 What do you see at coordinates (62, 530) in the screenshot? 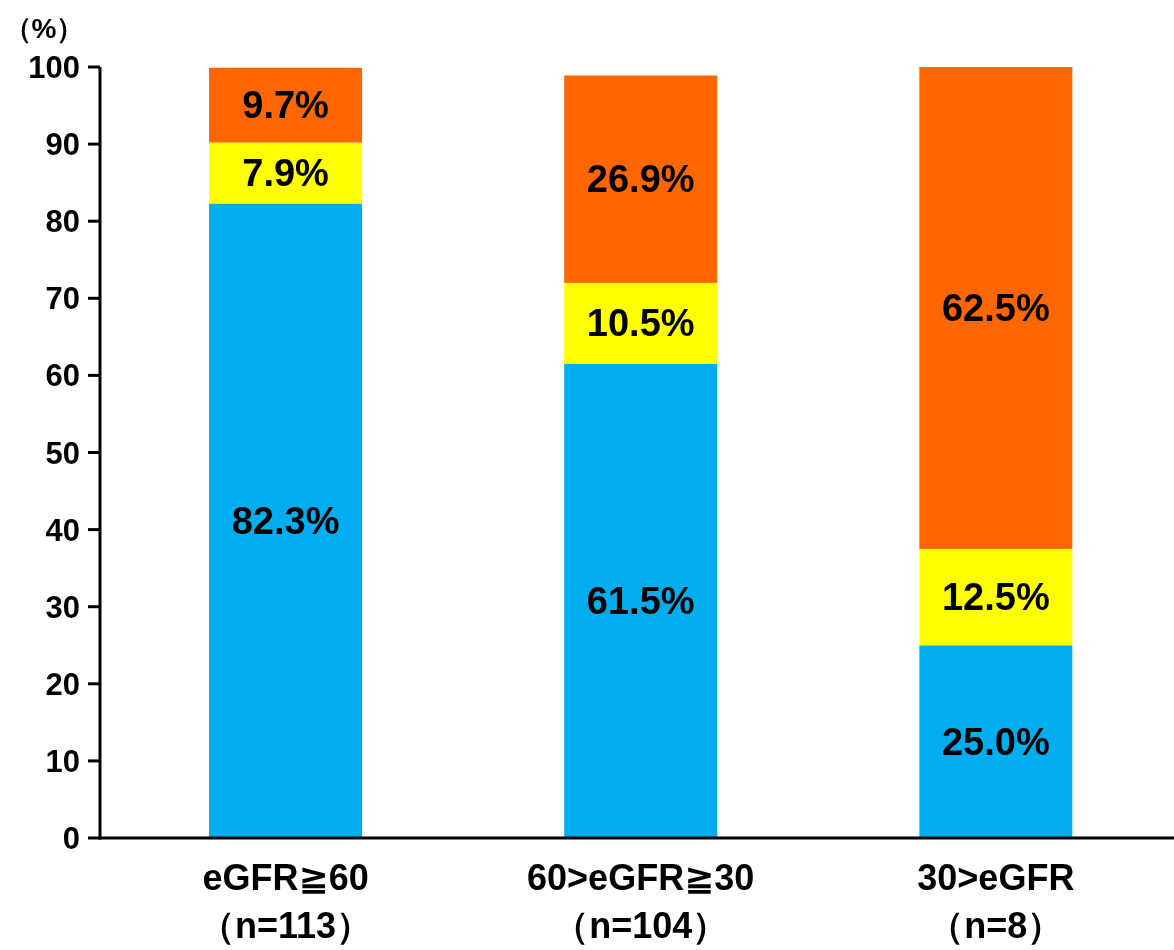
I see `y-tick-label: 40` at bounding box center [62, 530].